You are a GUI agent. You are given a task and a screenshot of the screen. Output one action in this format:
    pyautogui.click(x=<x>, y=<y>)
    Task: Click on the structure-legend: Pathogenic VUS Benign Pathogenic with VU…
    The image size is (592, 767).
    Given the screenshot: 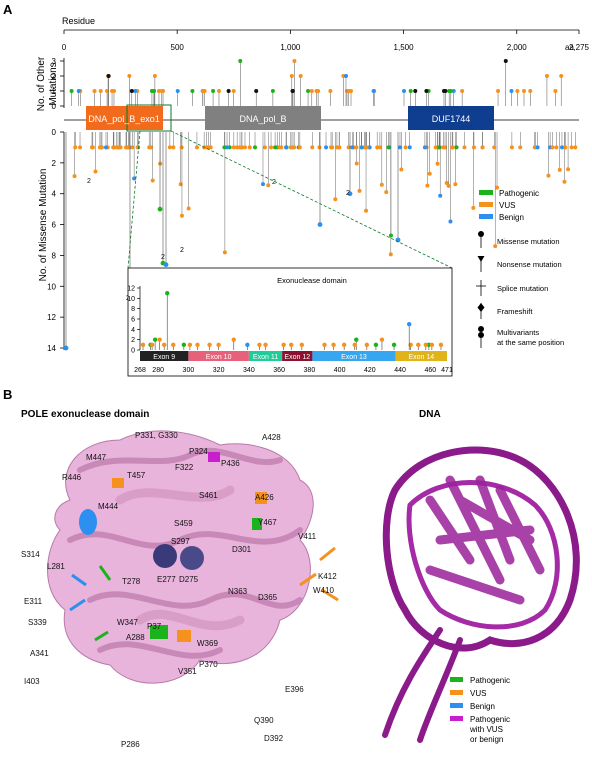 What is the action you would take?
    pyautogui.click(x=480, y=710)
    